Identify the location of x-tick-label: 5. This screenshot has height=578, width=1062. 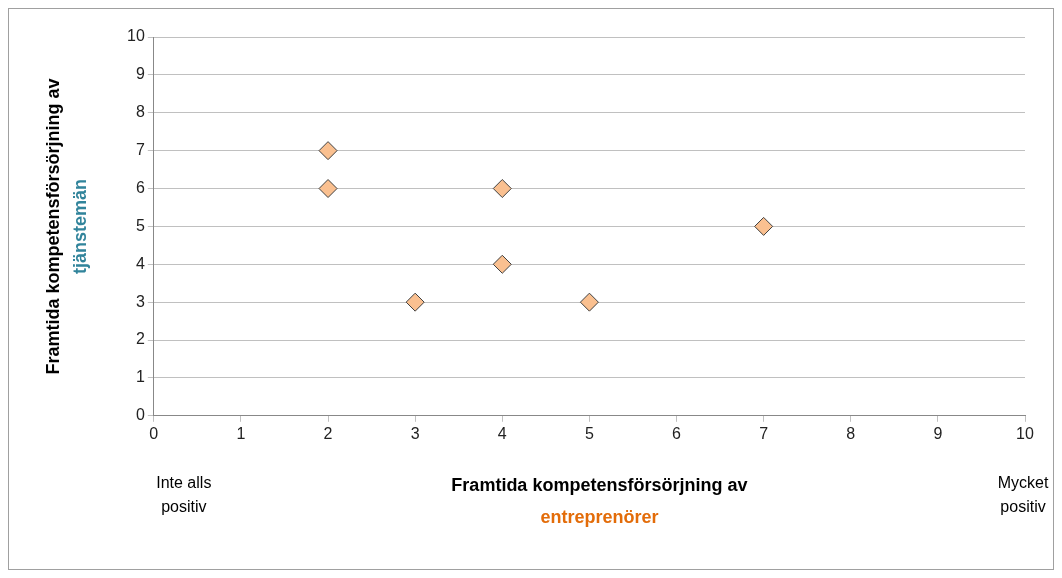
(589, 433).